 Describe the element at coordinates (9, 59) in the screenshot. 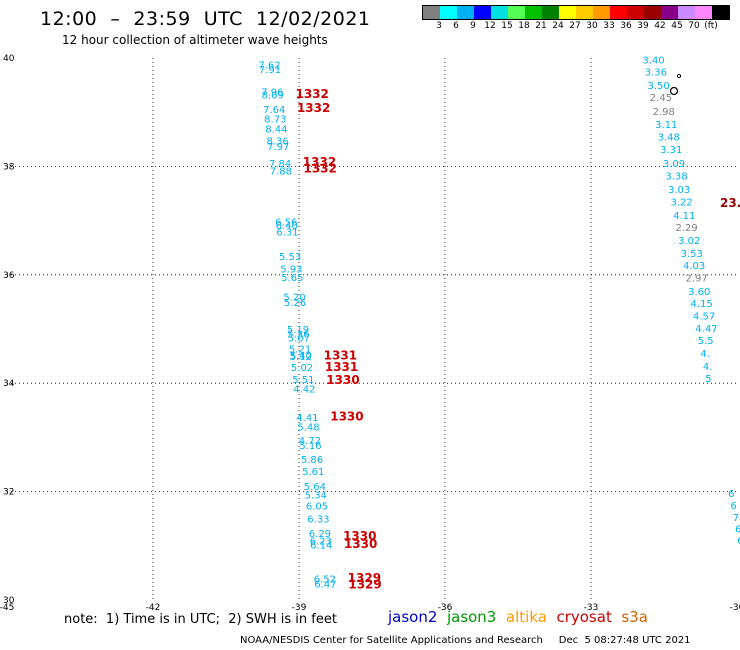

I see `lat-tick-label: 40` at that location.